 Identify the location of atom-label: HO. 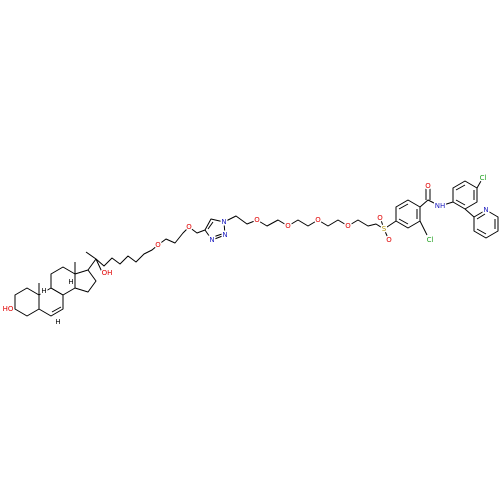
(8, 309).